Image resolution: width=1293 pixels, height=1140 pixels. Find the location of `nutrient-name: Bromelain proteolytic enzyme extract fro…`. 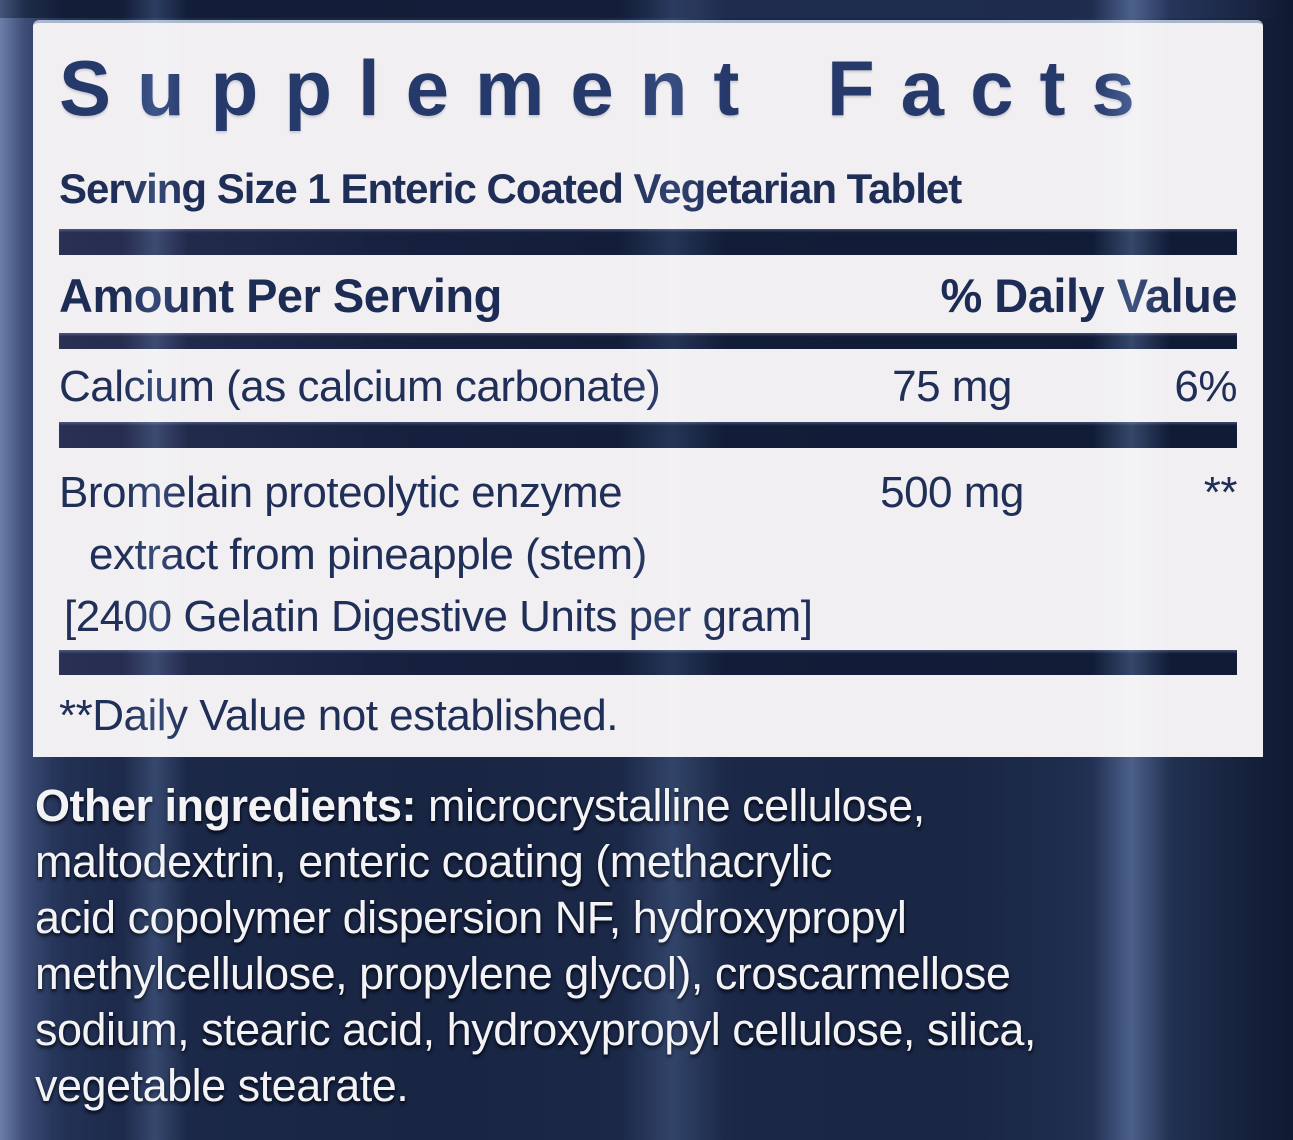

nutrient-name: Bromelain proteolytic enzyme extract fro… is located at coordinates (448, 555).